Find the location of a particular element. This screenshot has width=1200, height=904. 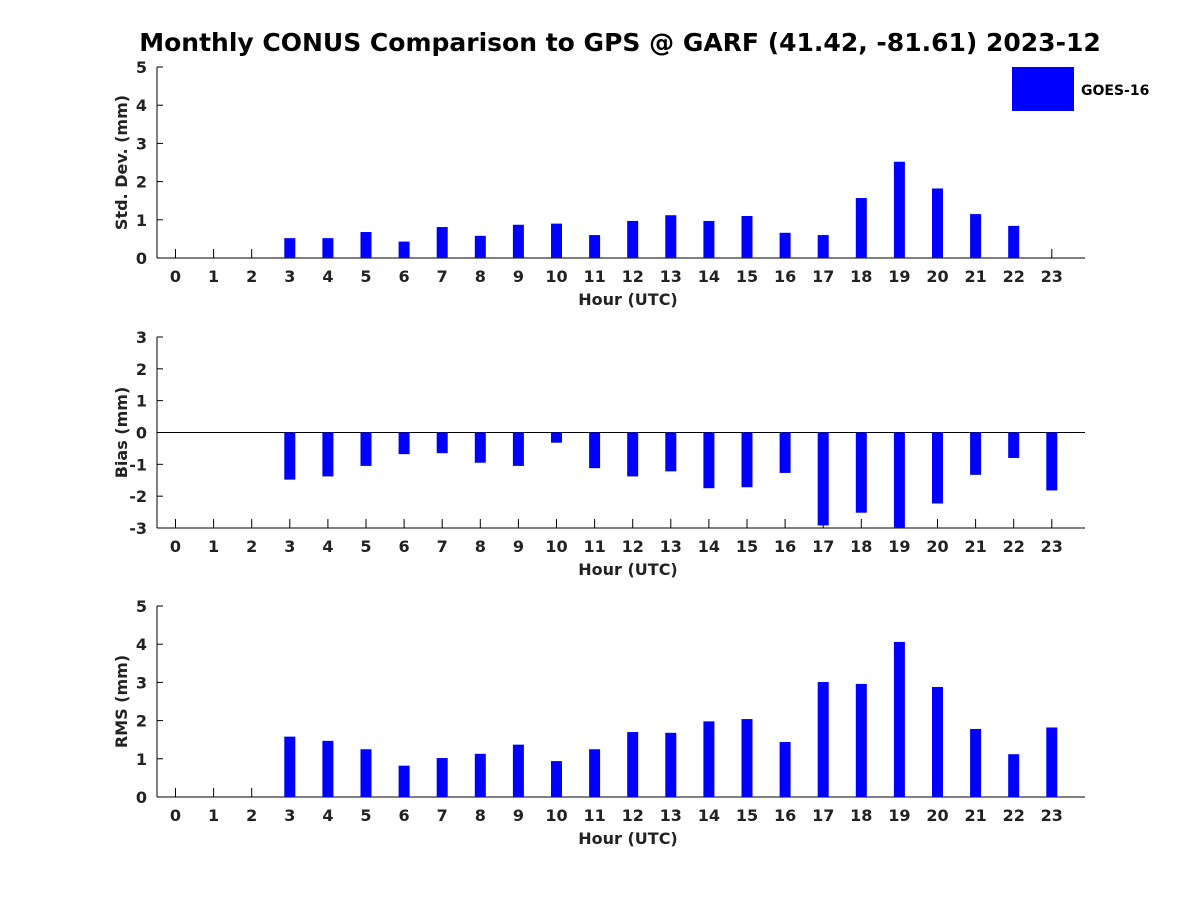

y-tick-label: 4 is located at coordinates (141, 644).